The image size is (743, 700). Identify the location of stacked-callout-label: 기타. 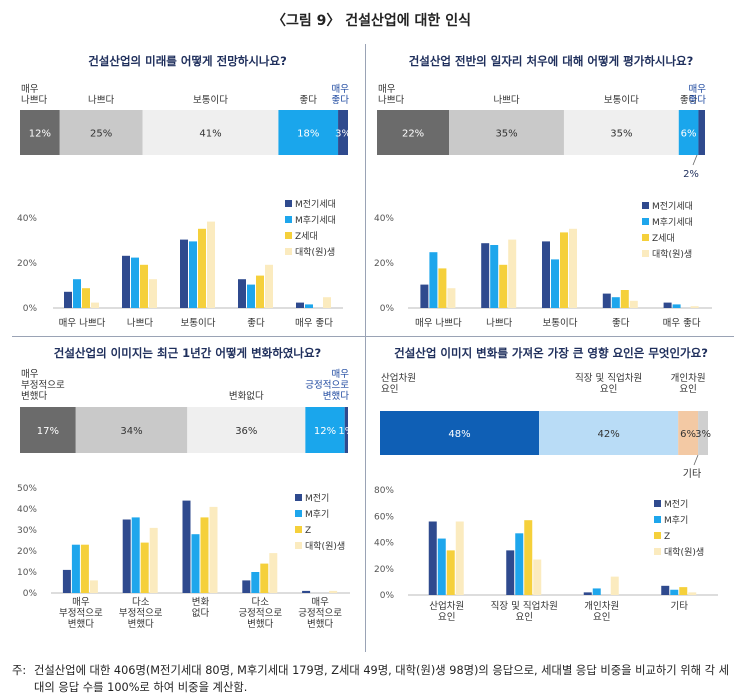
(692, 474).